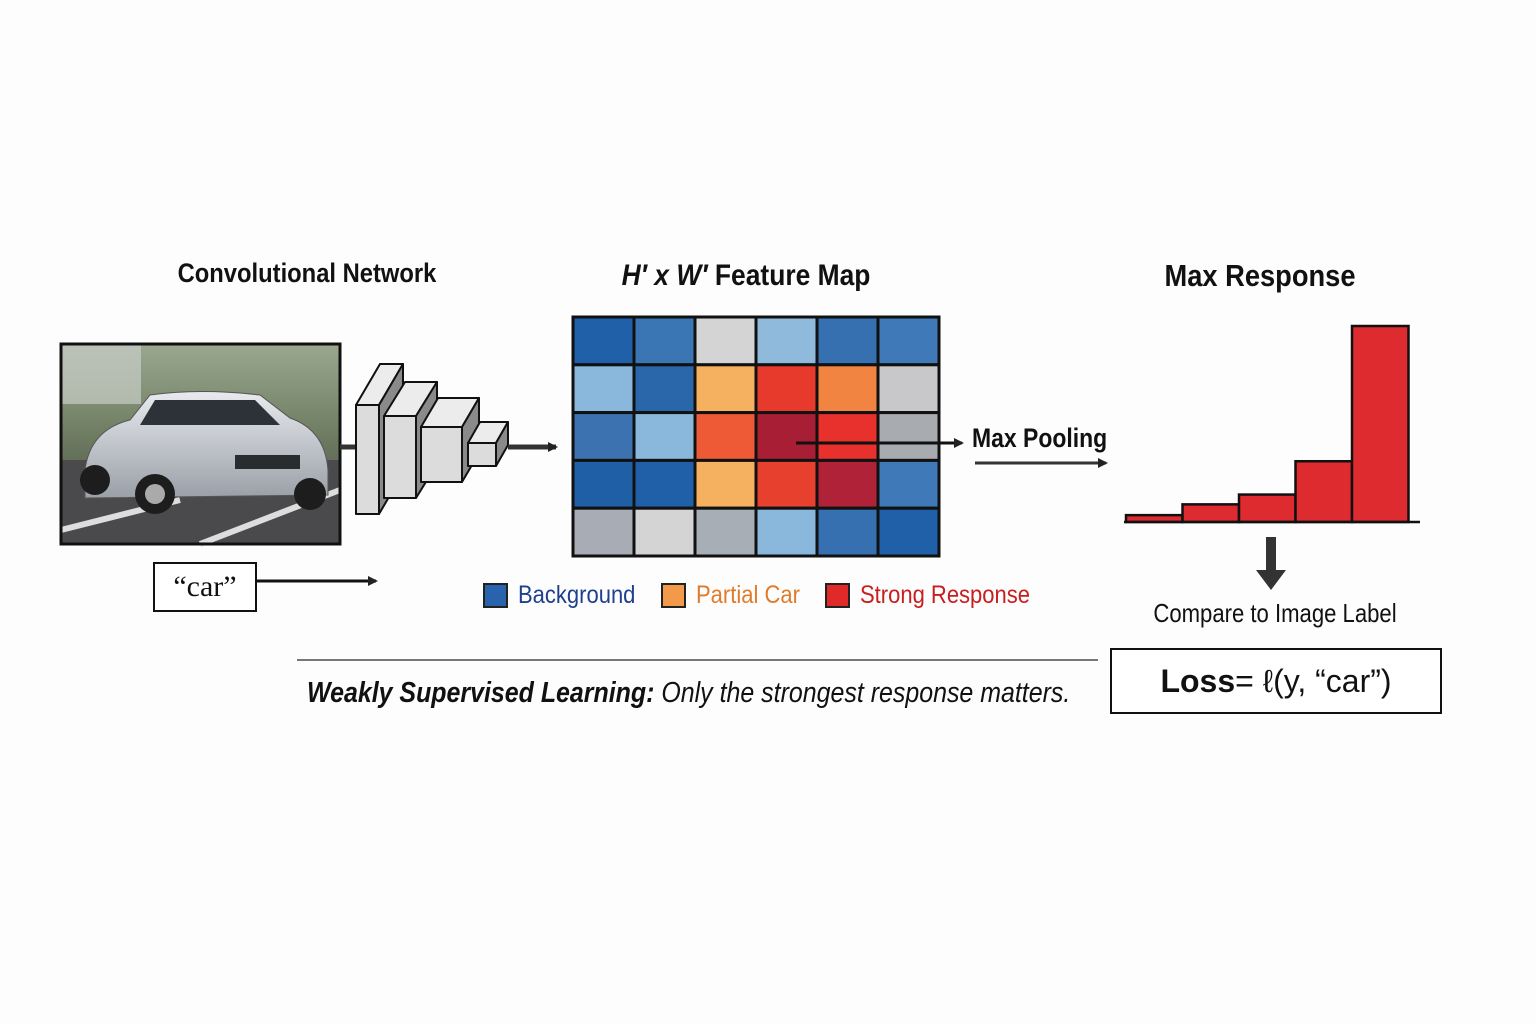 This screenshot has width=1536, height=1024. I want to click on car-photo, so click(200, 444).